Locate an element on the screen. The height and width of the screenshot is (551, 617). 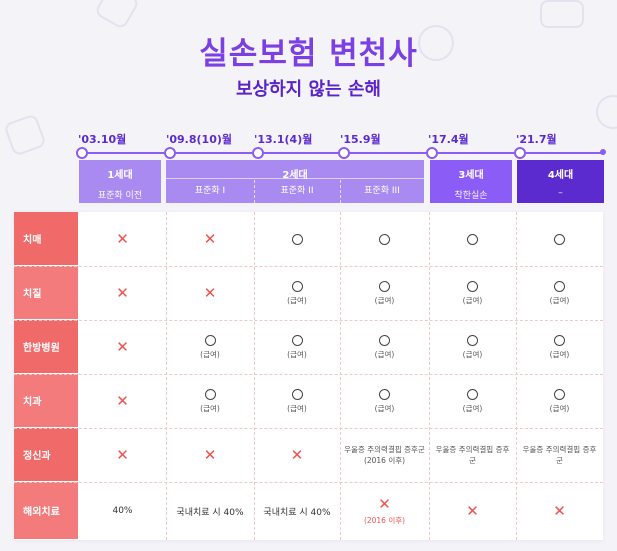
page-subtitle: 보상하지 않는 손해 is located at coordinates (308, 89).